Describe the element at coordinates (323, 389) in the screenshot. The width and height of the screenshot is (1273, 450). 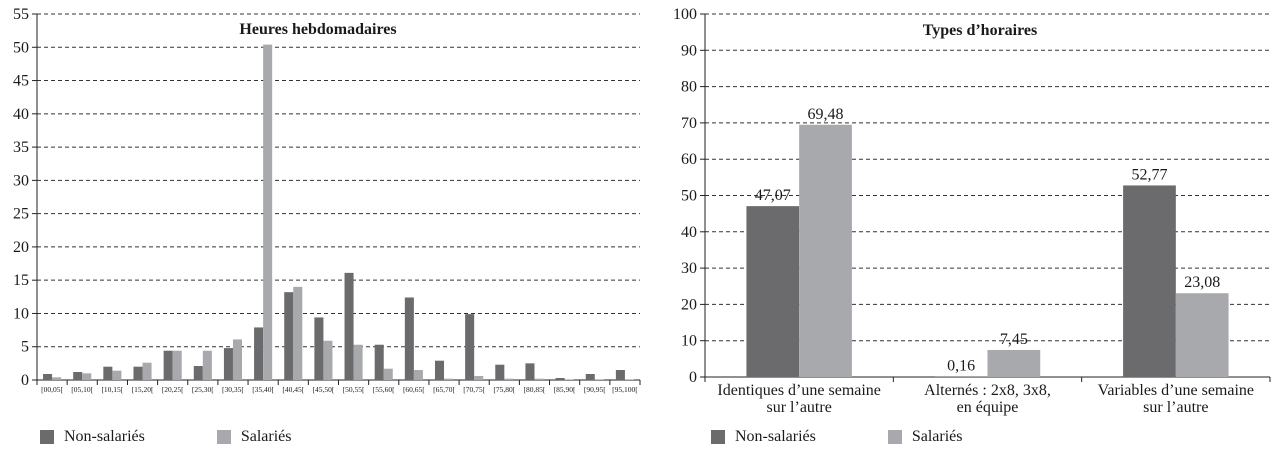
I see `hours-category-label: [45,50[` at that location.